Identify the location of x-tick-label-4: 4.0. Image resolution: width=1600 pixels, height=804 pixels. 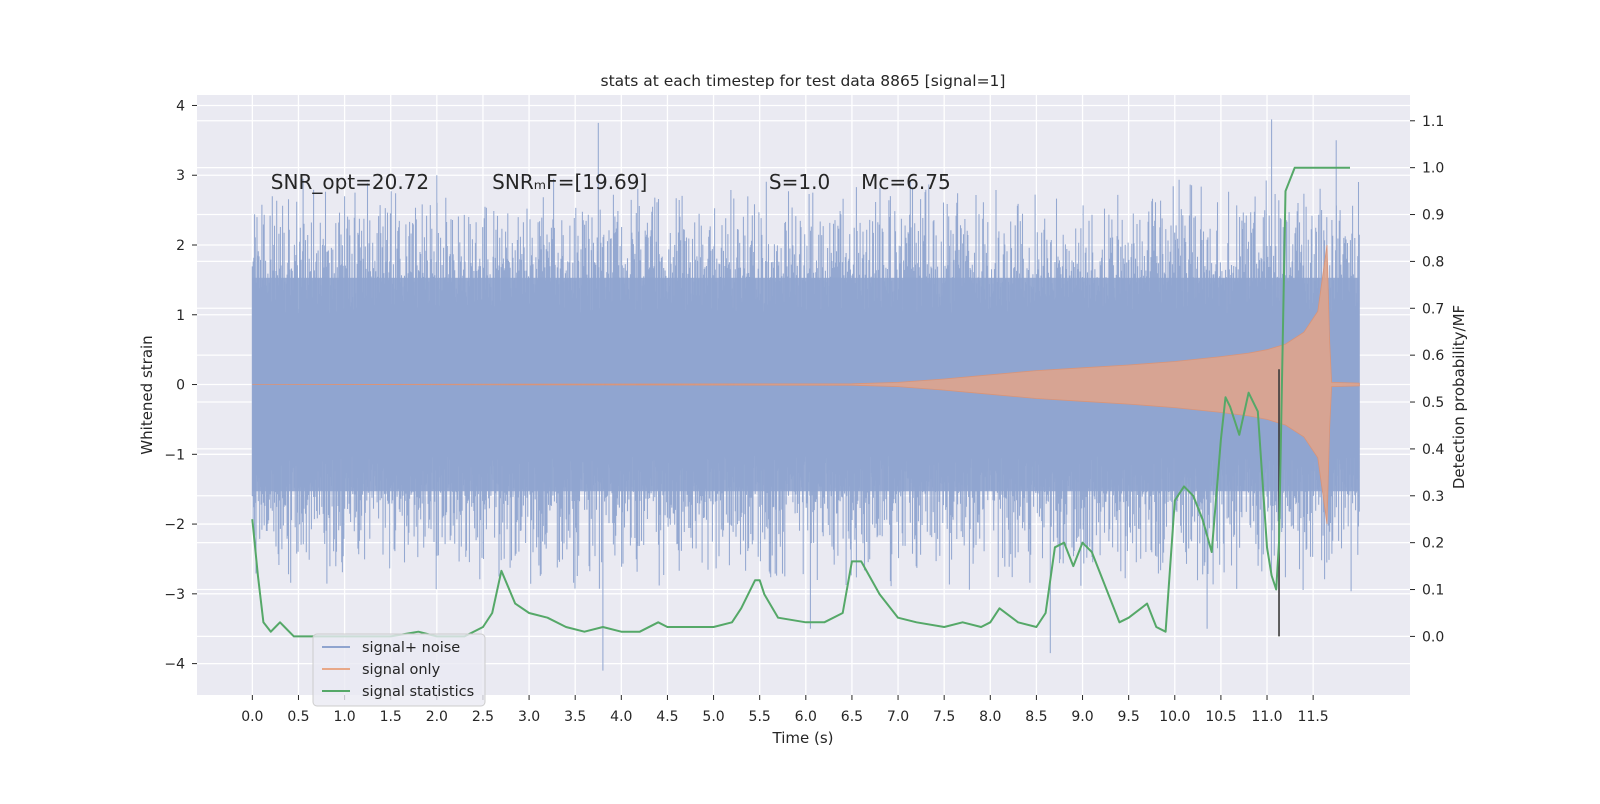
(621, 717).